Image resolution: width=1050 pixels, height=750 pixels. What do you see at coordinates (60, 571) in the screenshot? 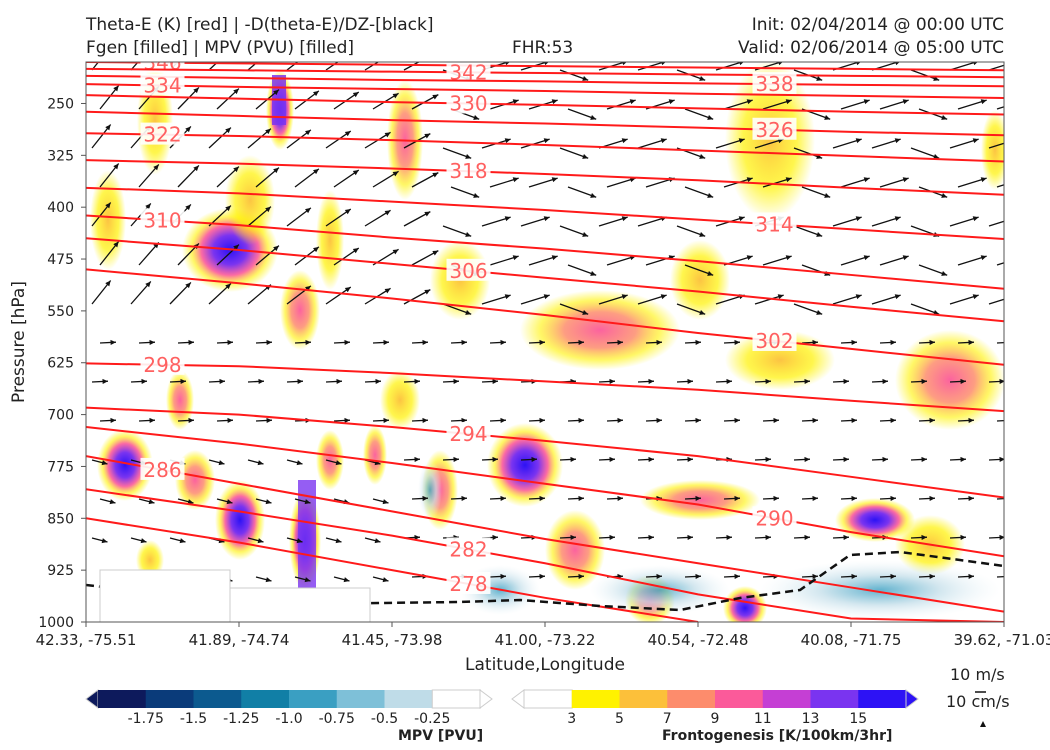
I see `y-tick-label: 925` at bounding box center [60, 571].